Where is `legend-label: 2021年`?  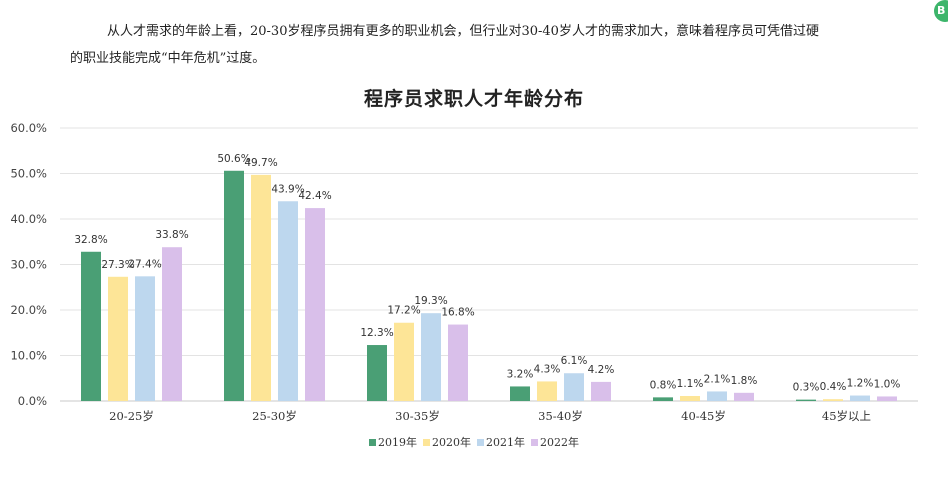 legend-label: 2021年 is located at coordinates (505, 442).